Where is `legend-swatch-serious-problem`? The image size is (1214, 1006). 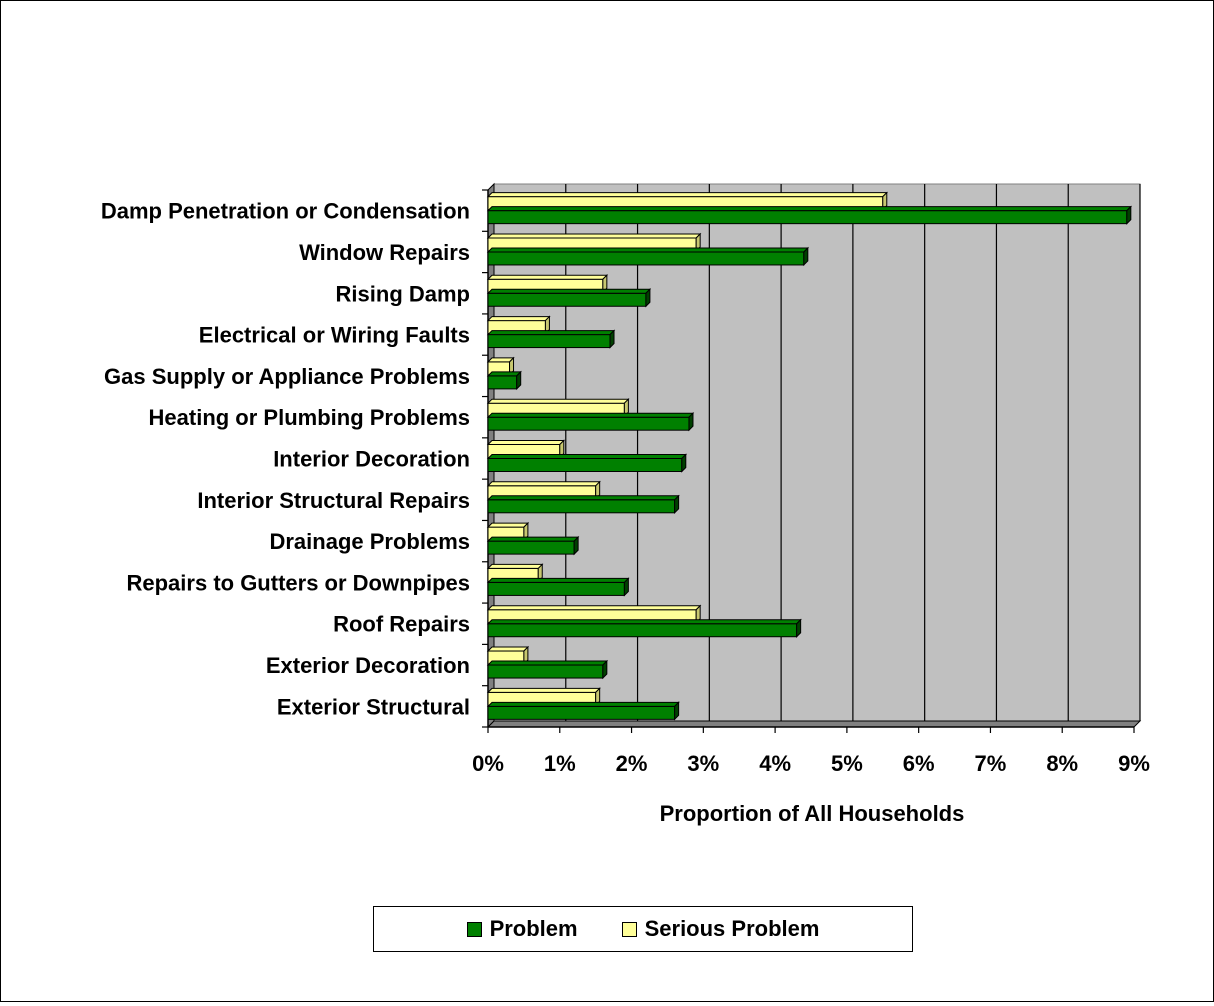
legend-swatch-serious-problem is located at coordinates (629, 929).